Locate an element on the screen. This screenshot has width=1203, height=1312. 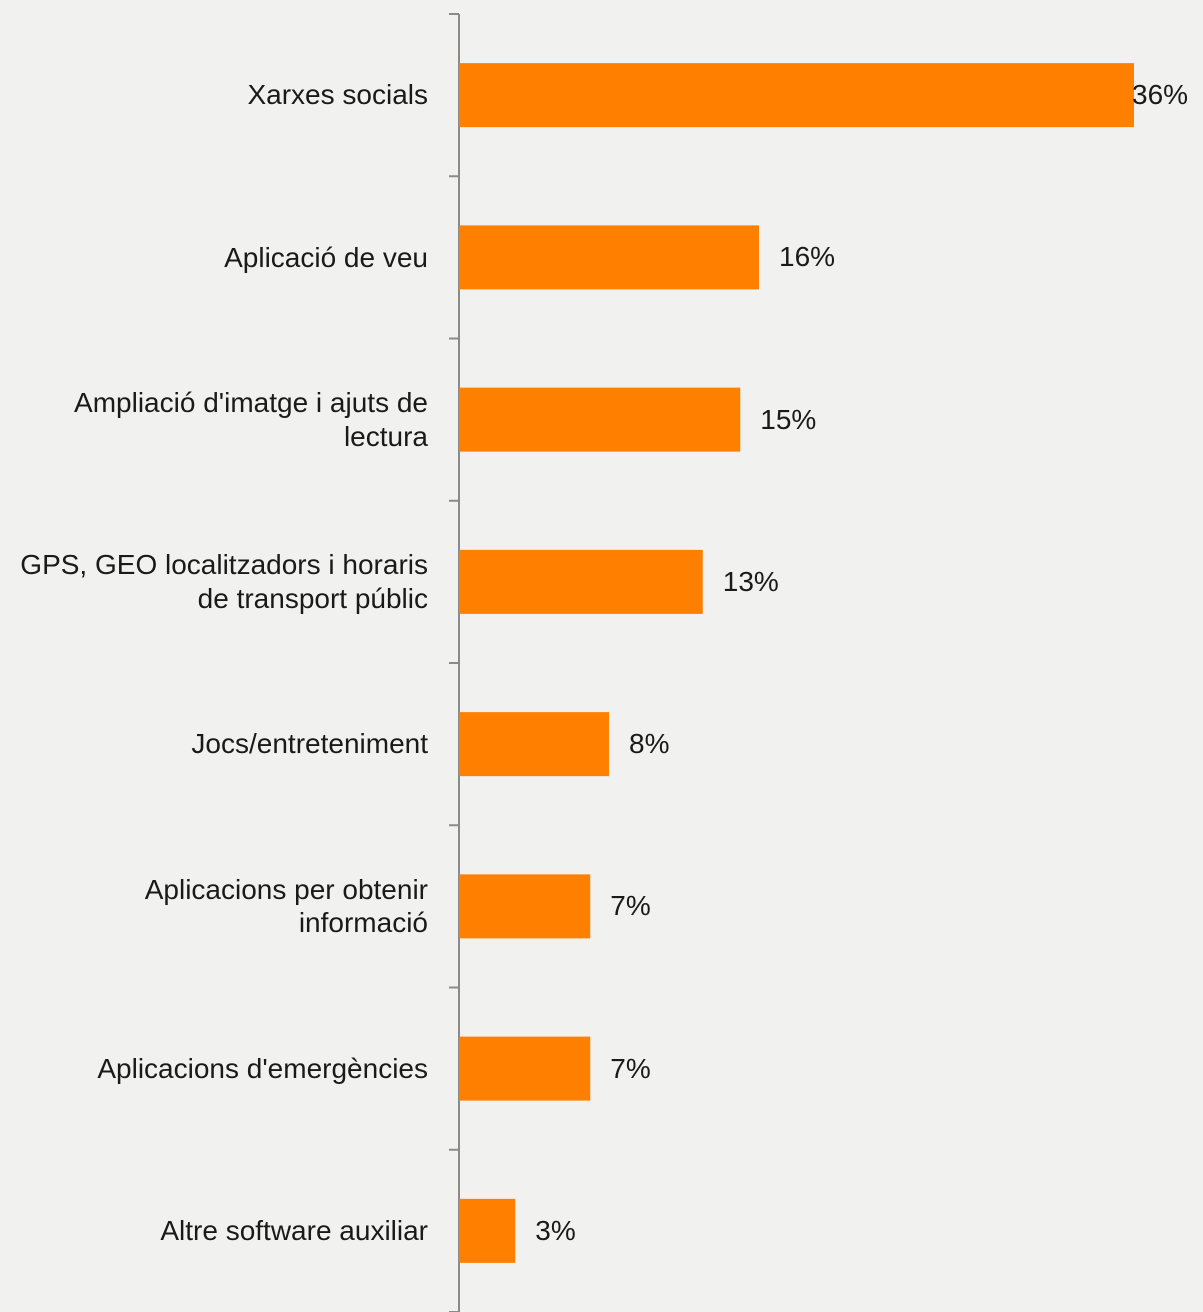
value-label: 3% is located at coordinates (555, 1231).